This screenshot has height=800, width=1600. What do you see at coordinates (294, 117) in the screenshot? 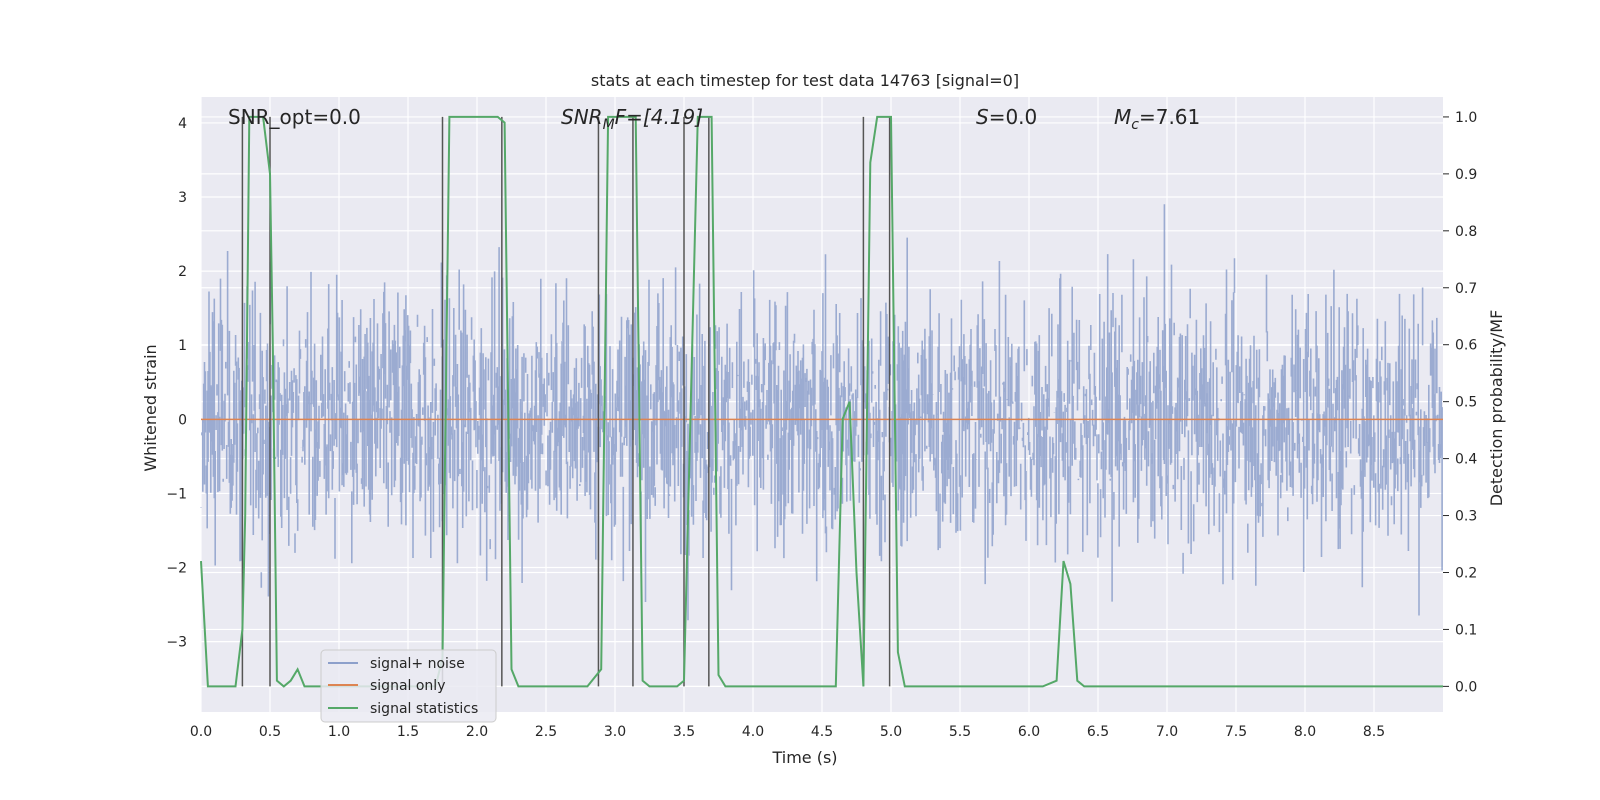
I see `annotation-snr-opt: SNR_opt=0.0` at bounding box center [294, 117].